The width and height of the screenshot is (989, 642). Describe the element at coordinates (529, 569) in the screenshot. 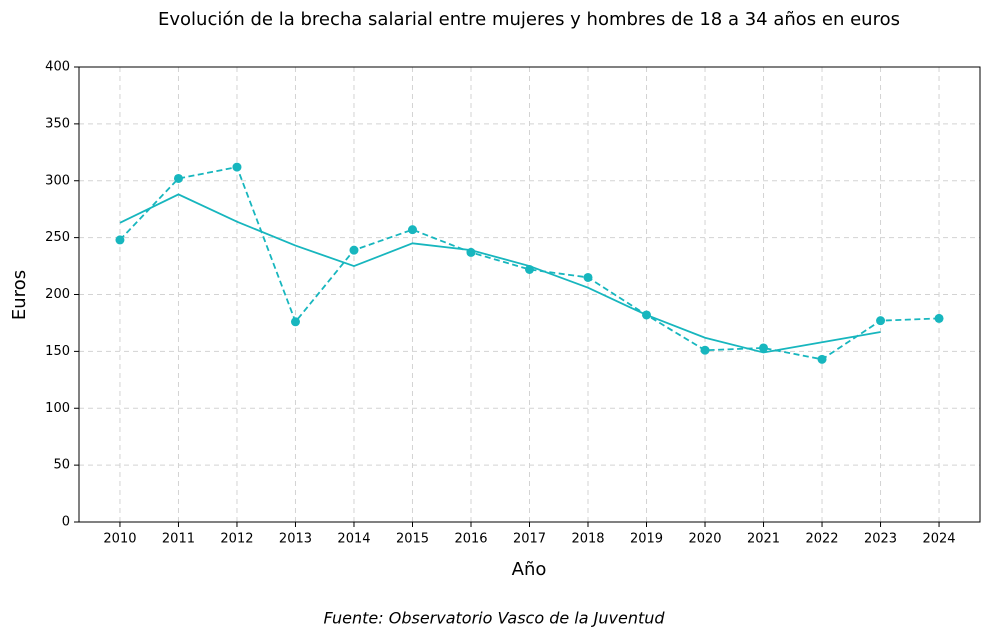

I see `x-axis-label: Año` at that location.